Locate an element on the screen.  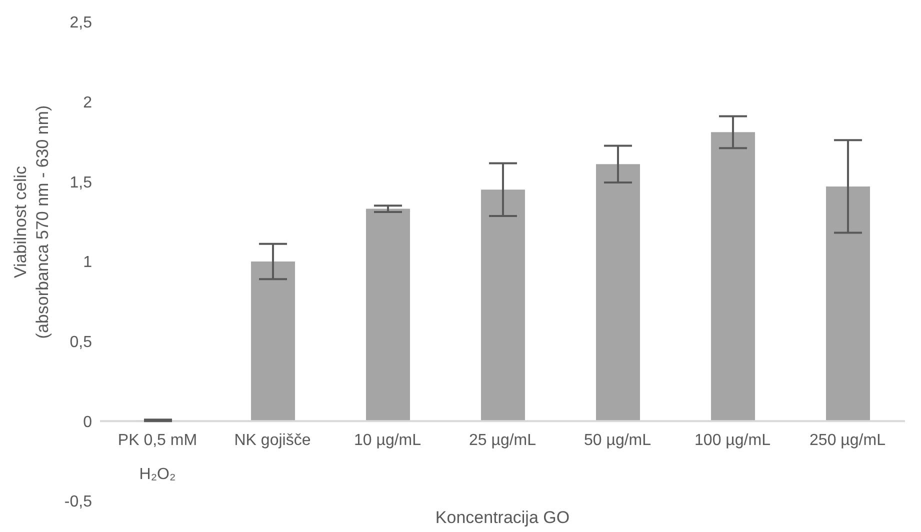
y-tick-label: 0 is located at coordinates (87, 422).